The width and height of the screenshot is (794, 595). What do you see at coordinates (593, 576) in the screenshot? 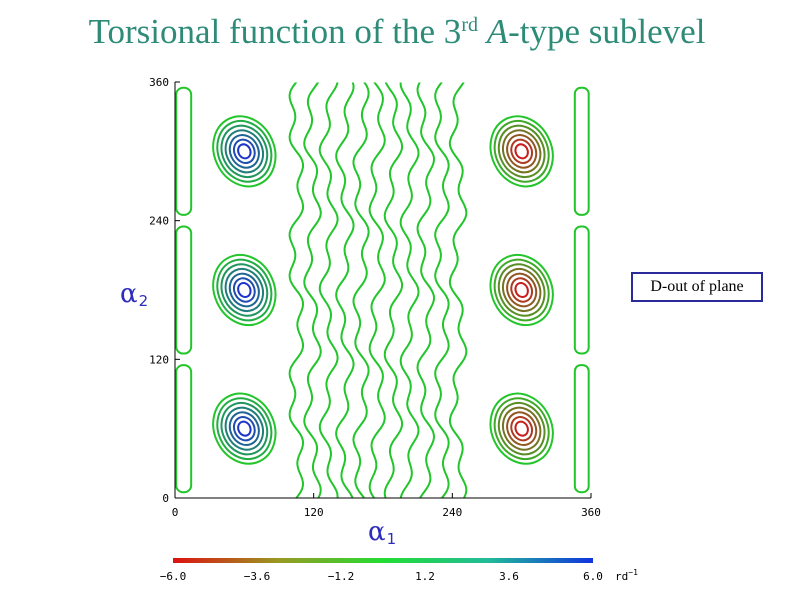
I see `colorbar-tick-label: 6.0` at bounding box center [593, 576].